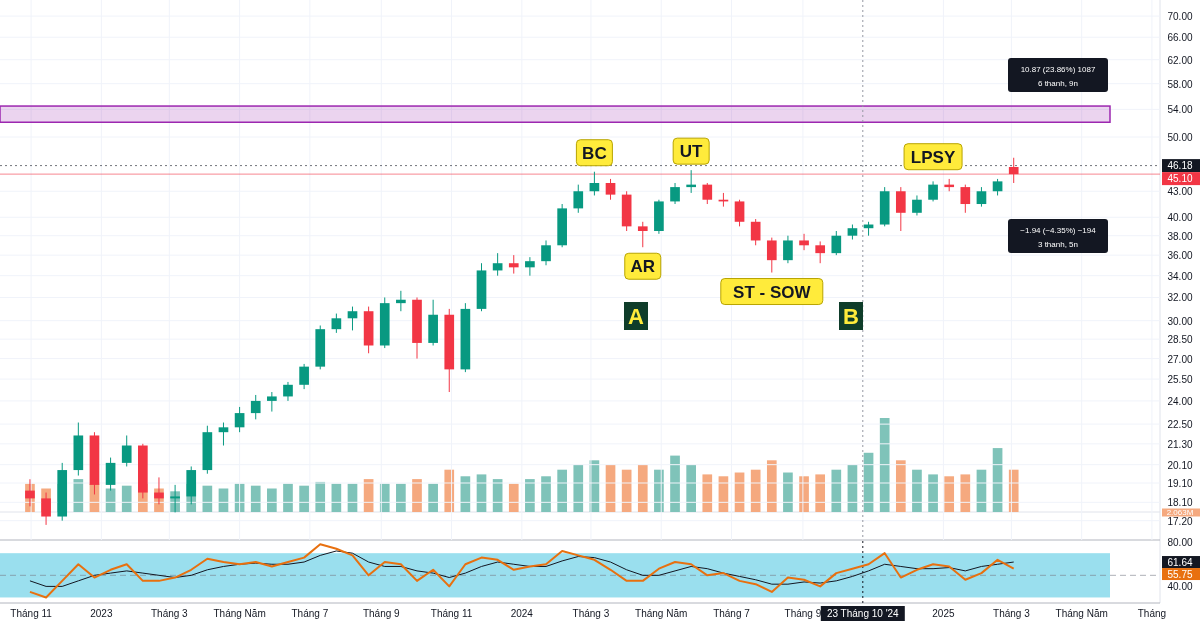  Describe the element at coordinates (933, 157) in the screenshot. I see `annotation: LPSY` at that location.